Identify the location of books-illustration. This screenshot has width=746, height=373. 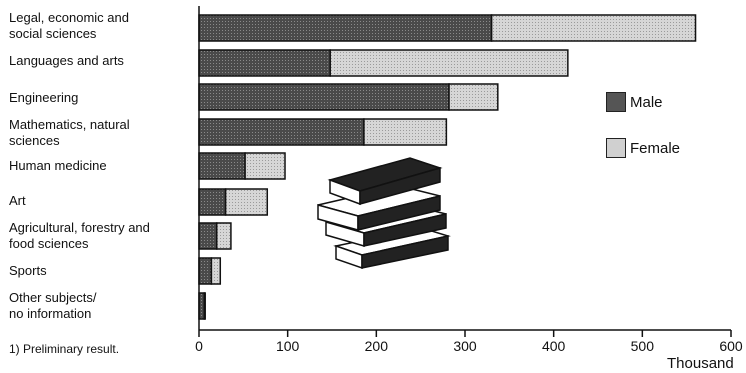
(384, 213).